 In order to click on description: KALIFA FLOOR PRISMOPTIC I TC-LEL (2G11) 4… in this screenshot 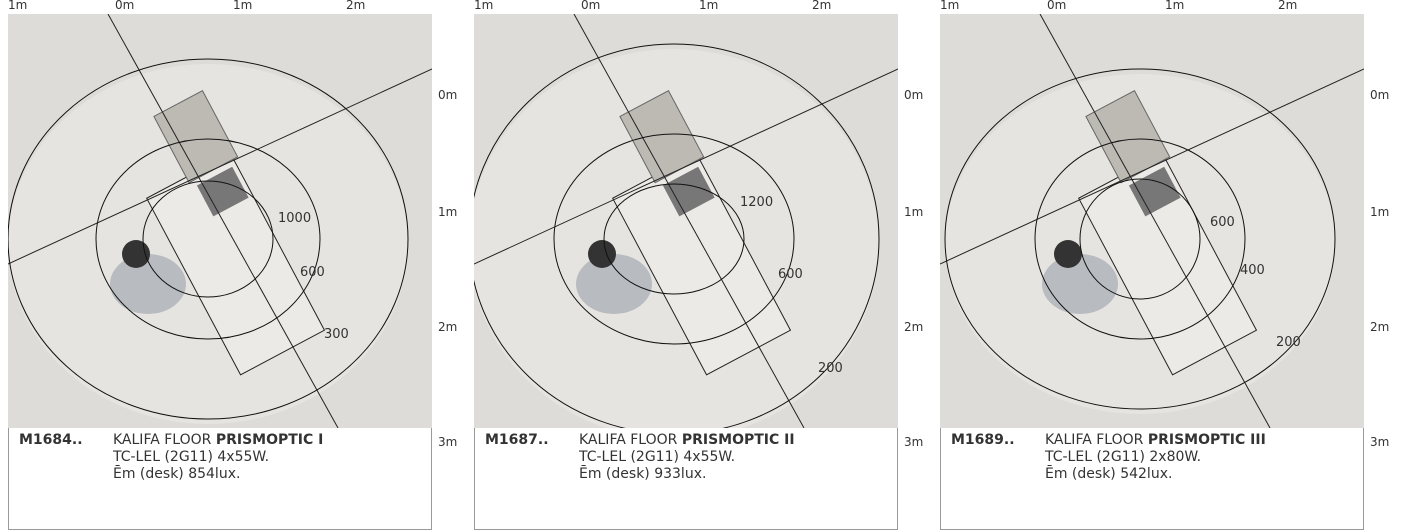, I will do `click(218, 457)`.